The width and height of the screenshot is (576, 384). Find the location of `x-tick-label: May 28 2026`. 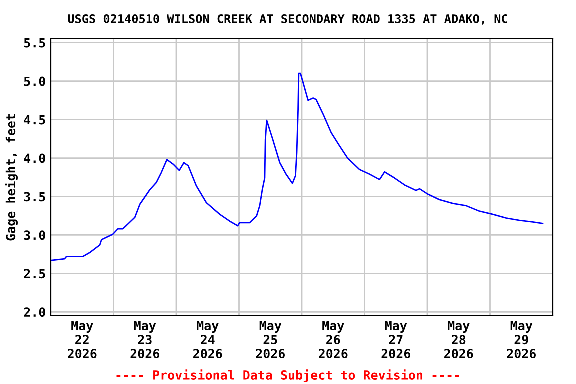

x-tick-label: May 28 2026 is located at coordinates (459, 340).